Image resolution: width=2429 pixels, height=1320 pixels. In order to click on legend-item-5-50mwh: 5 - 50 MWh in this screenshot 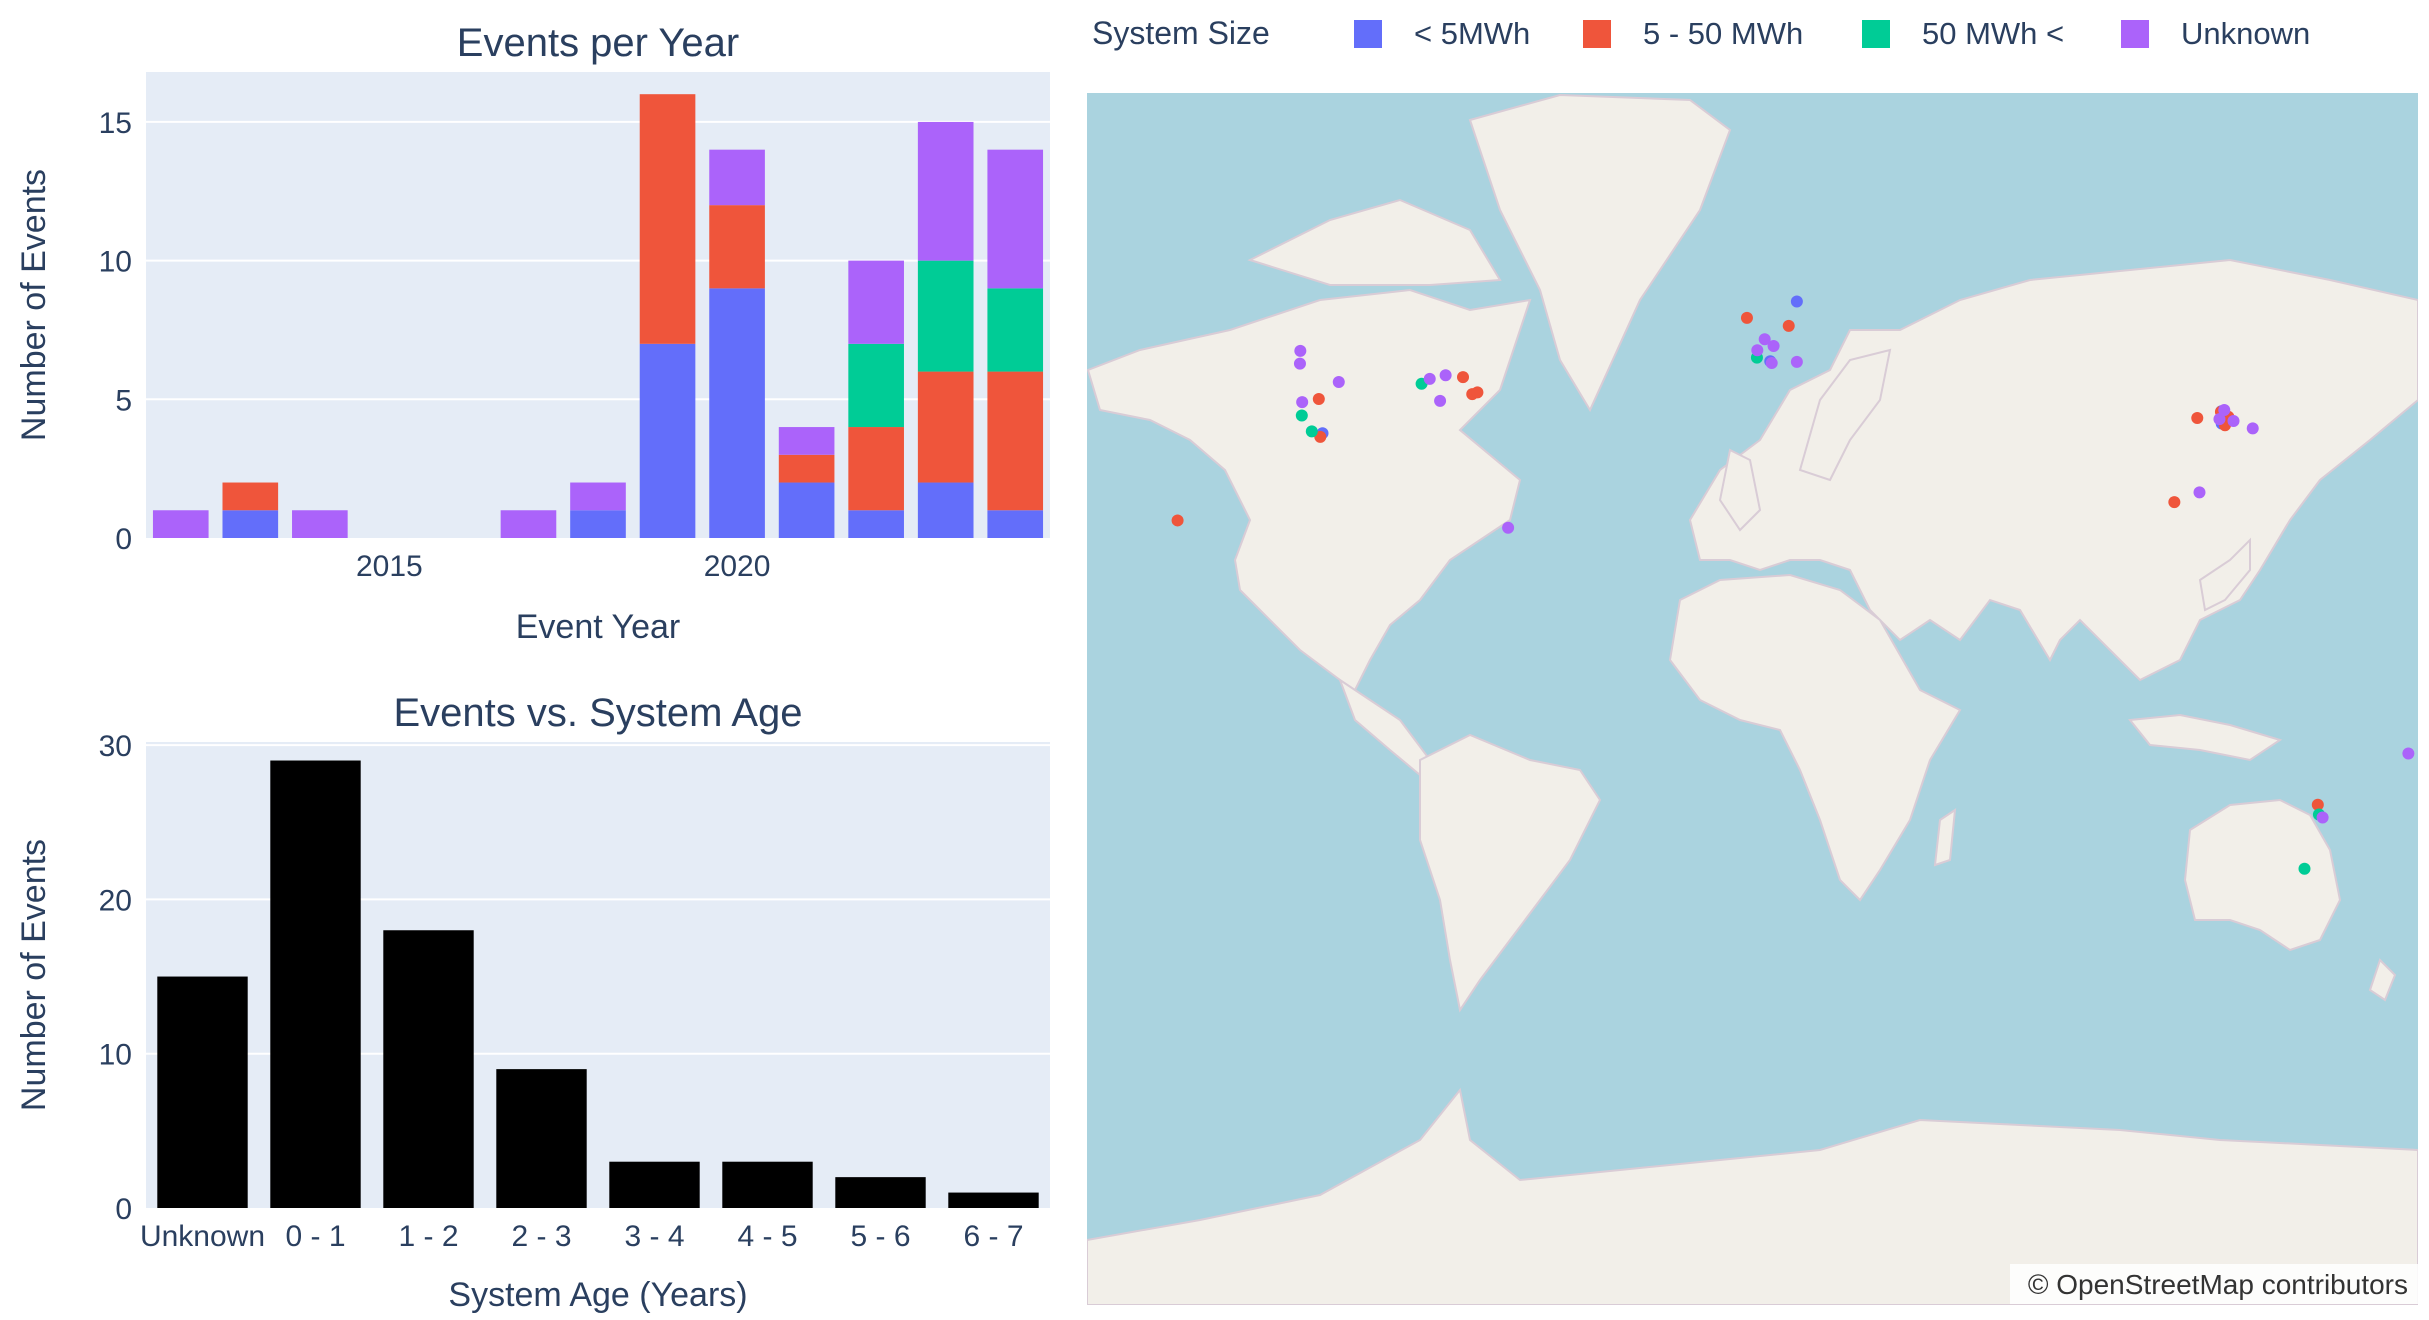, I will do `click(1693, 33)`.